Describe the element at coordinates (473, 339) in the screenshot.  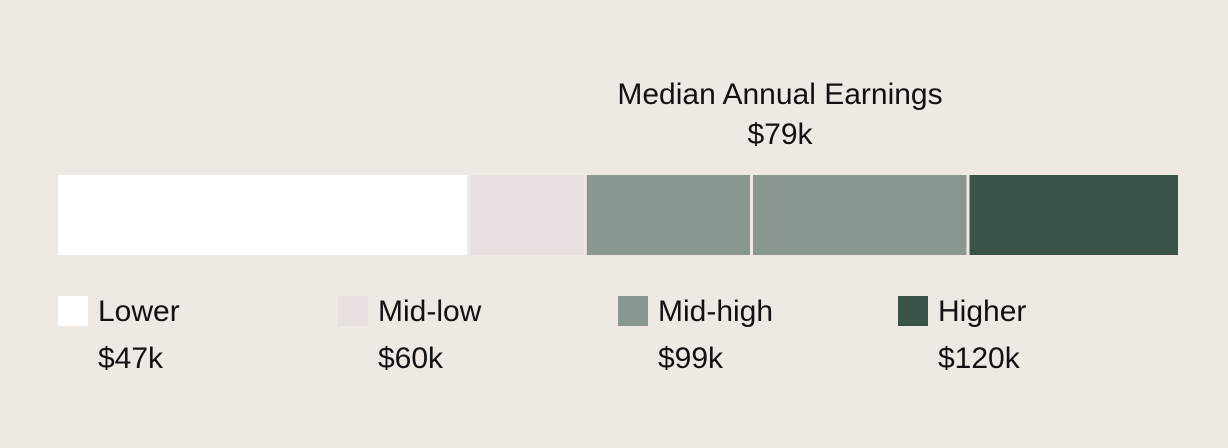
I see `legend-item-mid-low: Mid-low $60k` at that location.